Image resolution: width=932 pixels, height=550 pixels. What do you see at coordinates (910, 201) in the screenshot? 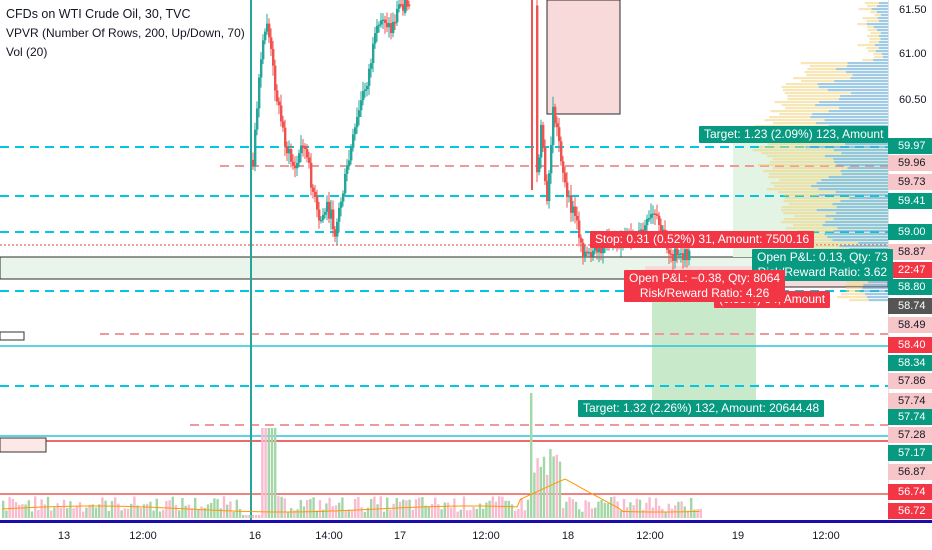
I see `price-badge: 59.41` at bounding box center [910, 201].